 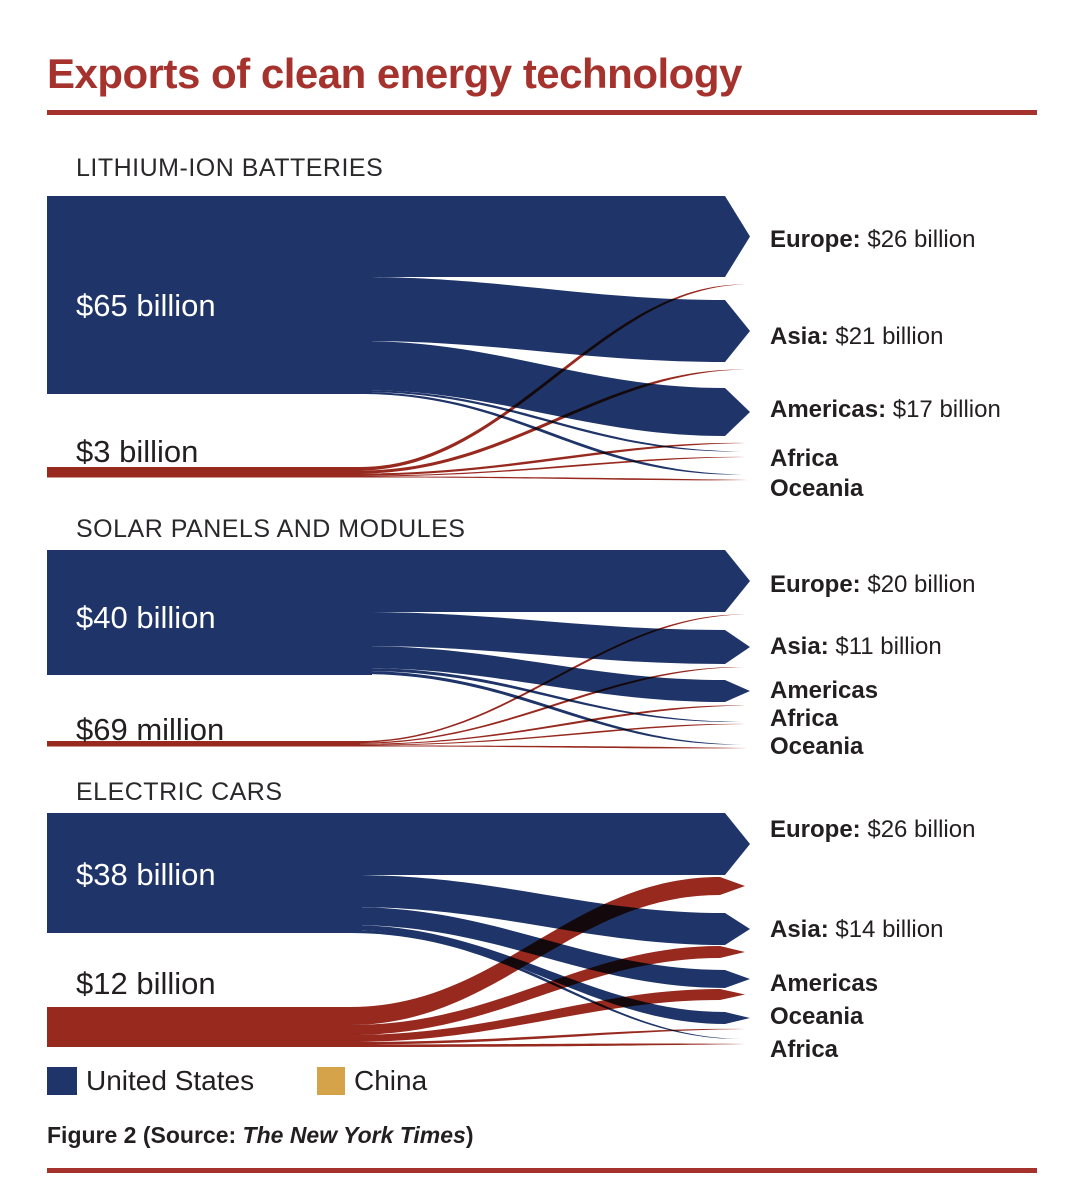 What do you see at coordinates (150, 729) in the screenshot?
I see `node-value-china-solar: $69 million` at bounding box center [150, 729].